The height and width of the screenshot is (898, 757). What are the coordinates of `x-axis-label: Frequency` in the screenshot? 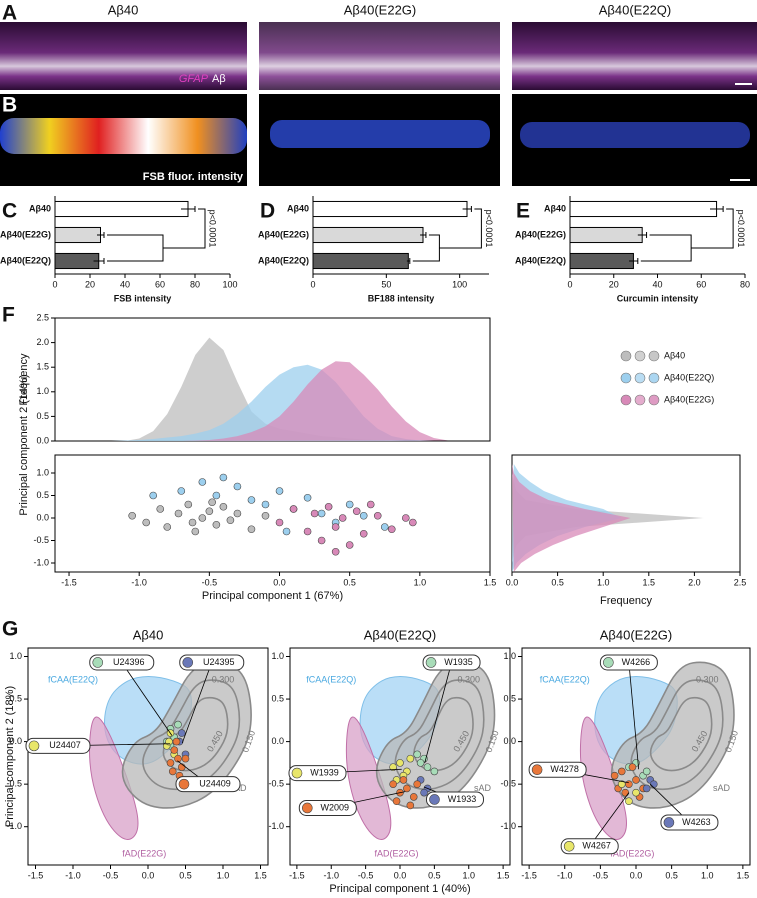 It's located at (626, 601).